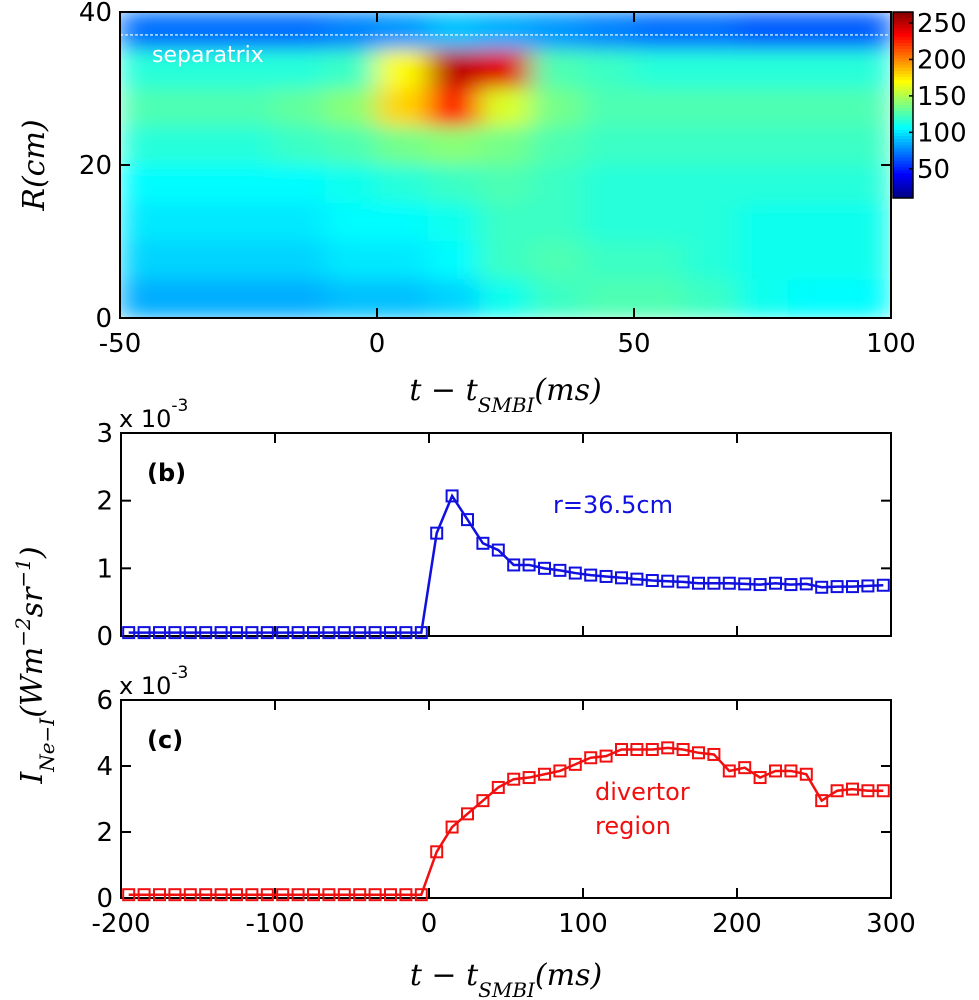  I want to click on y-axis-label: INe−I(Wm−2sr−1), so click(35, 665).